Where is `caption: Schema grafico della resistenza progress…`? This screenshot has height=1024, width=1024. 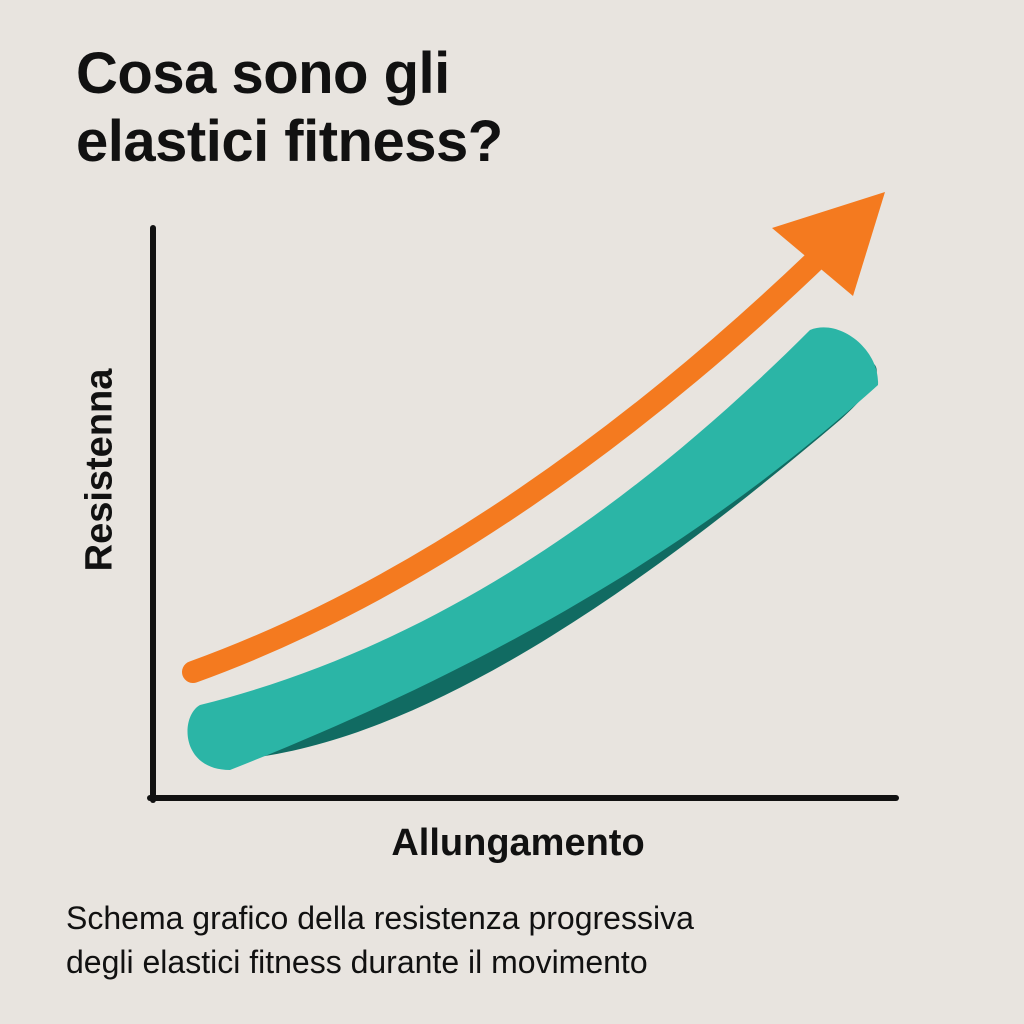
caption: Schema grafico della resistenza progress… is located at coordinates (516, 940).